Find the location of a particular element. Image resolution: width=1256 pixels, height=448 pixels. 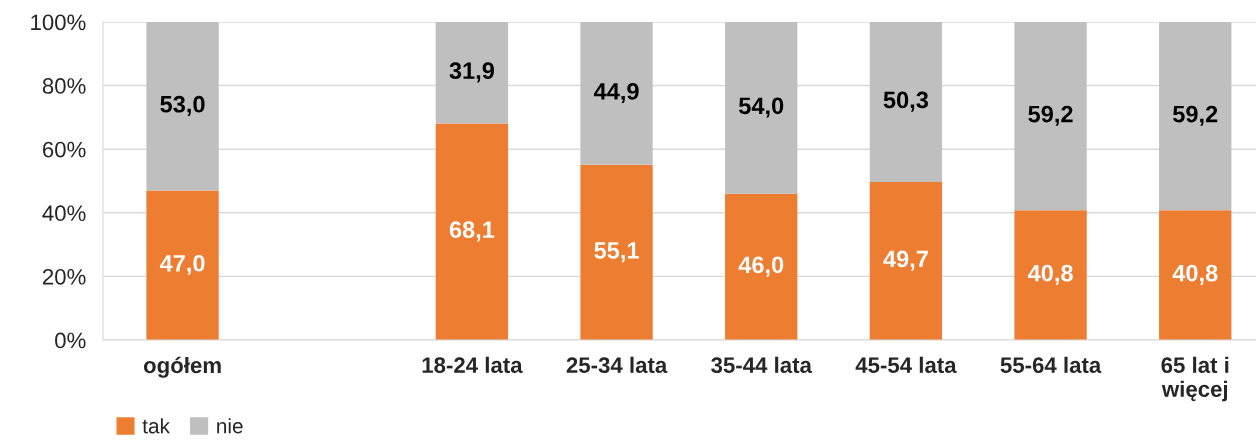

x-tick-label: 55-64 lata is located at coordinates (1051, 365).